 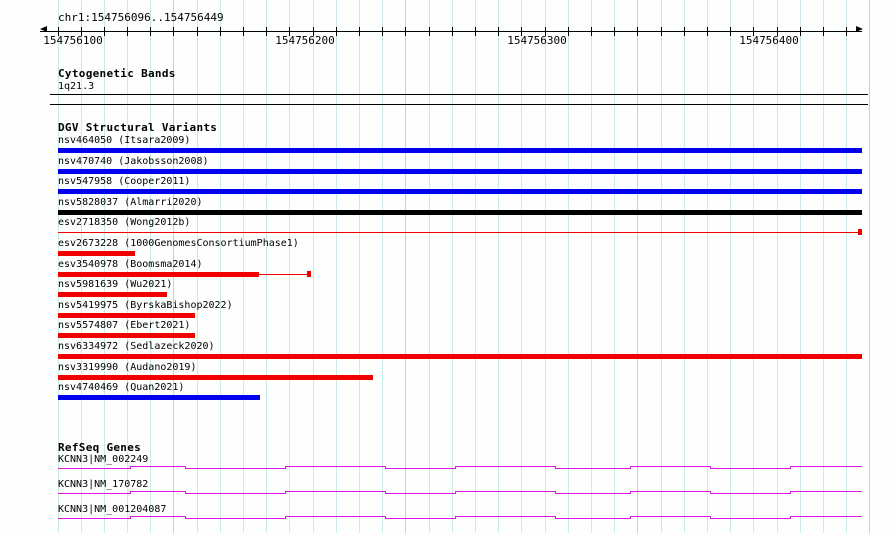 I want to click on variant-label: nsv464050 (Itsara2009), so click(x=124, y=140).